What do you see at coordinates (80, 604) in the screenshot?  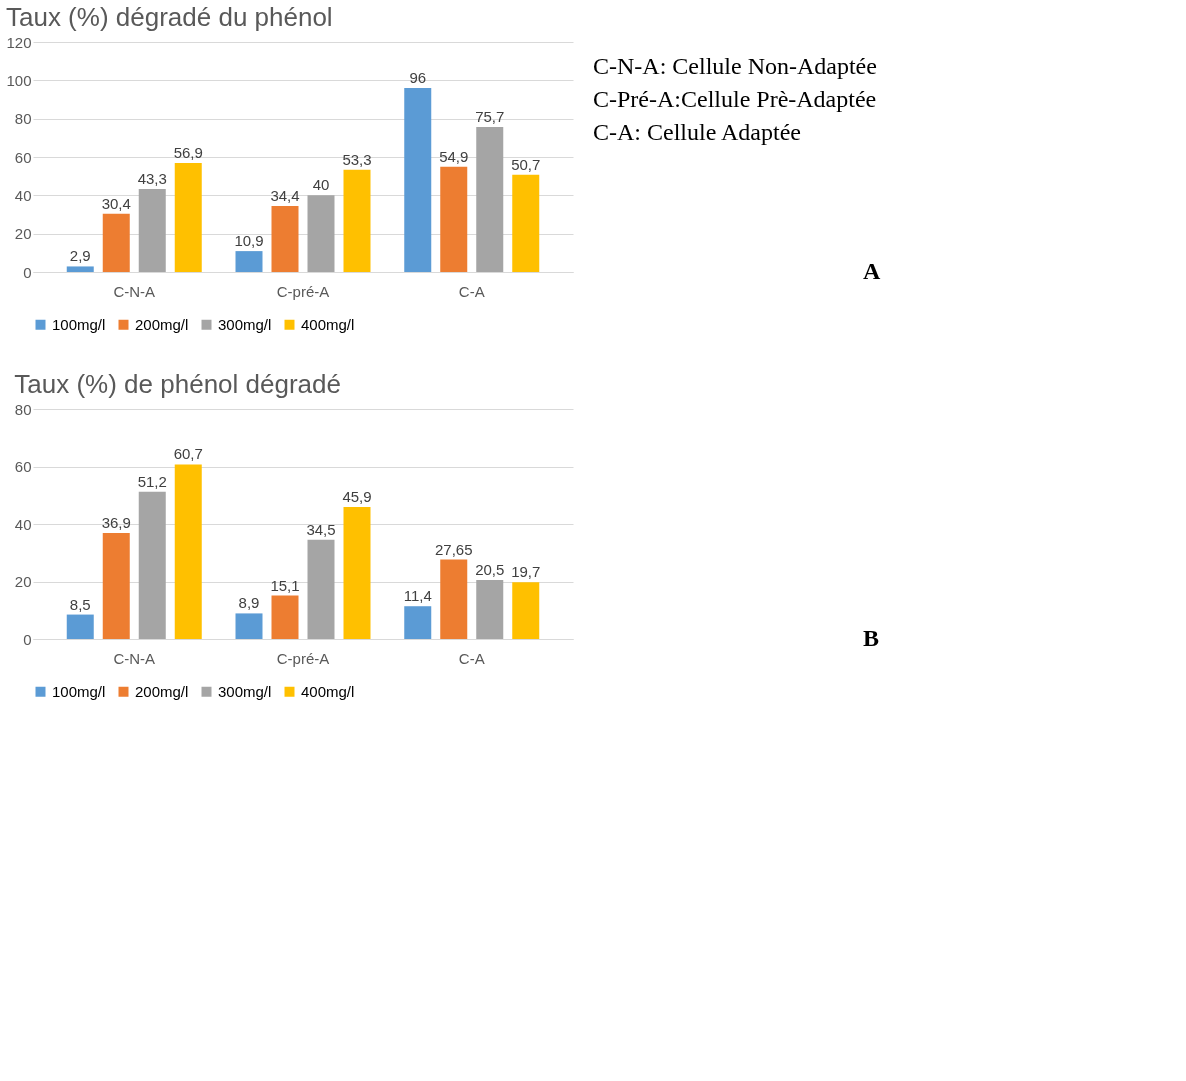 I see `data-label: 8,5` at bounding box center [80, 604].